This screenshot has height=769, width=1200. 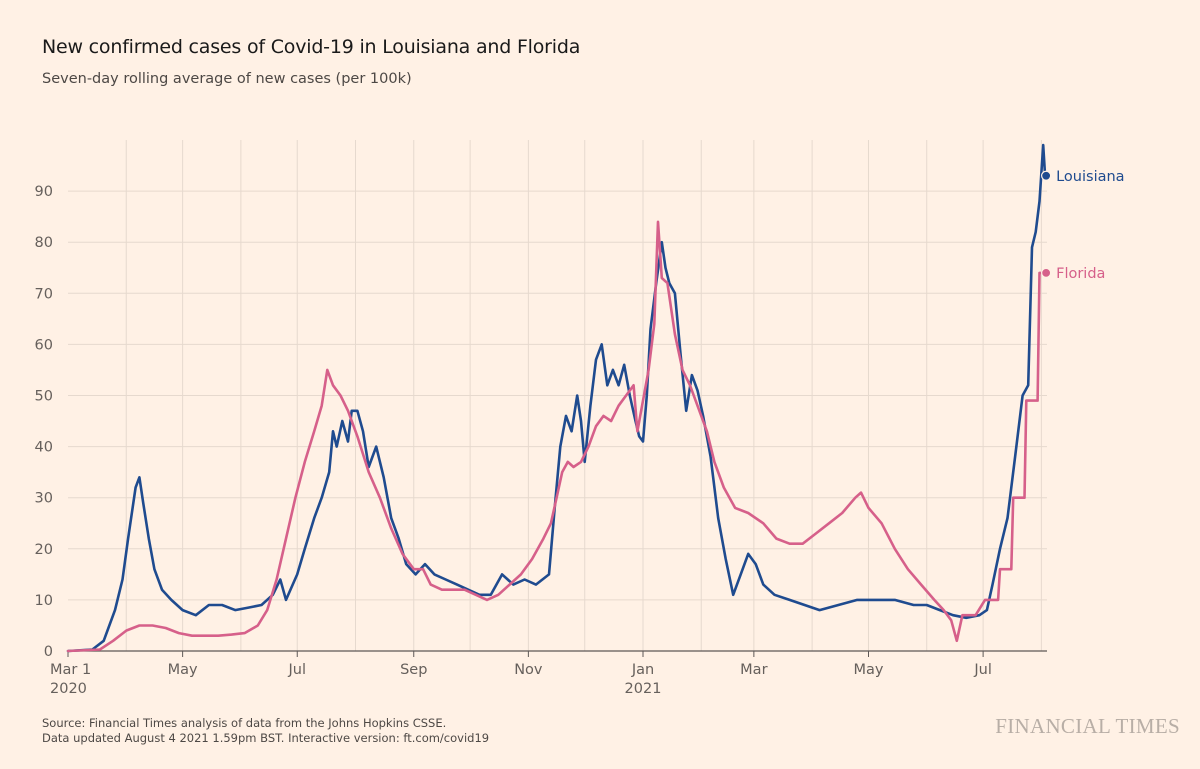 I want to click on y-tick-label: 30, so click(x=44, y=499).